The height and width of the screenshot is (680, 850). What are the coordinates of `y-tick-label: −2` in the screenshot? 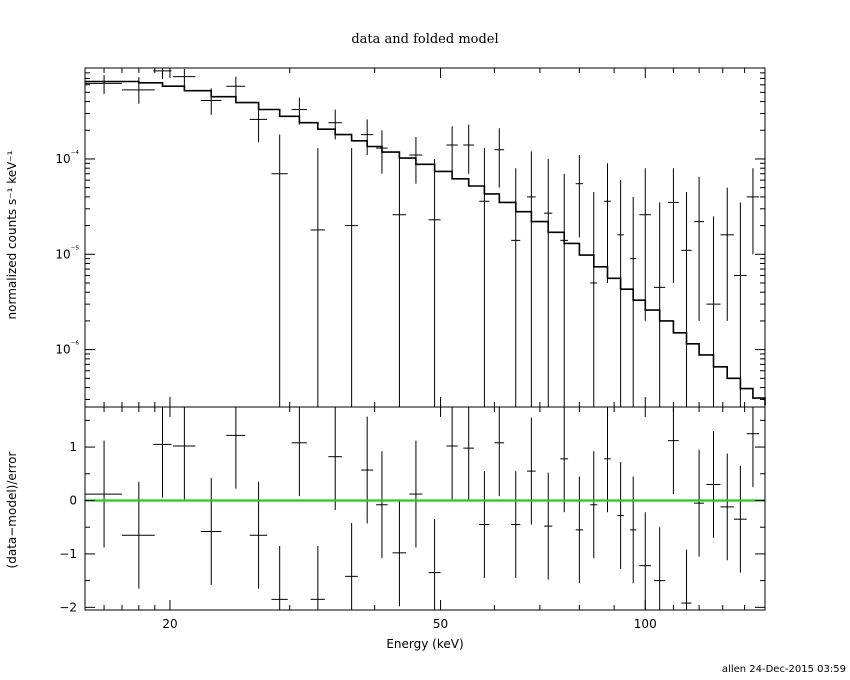 It's located at (68, 607).